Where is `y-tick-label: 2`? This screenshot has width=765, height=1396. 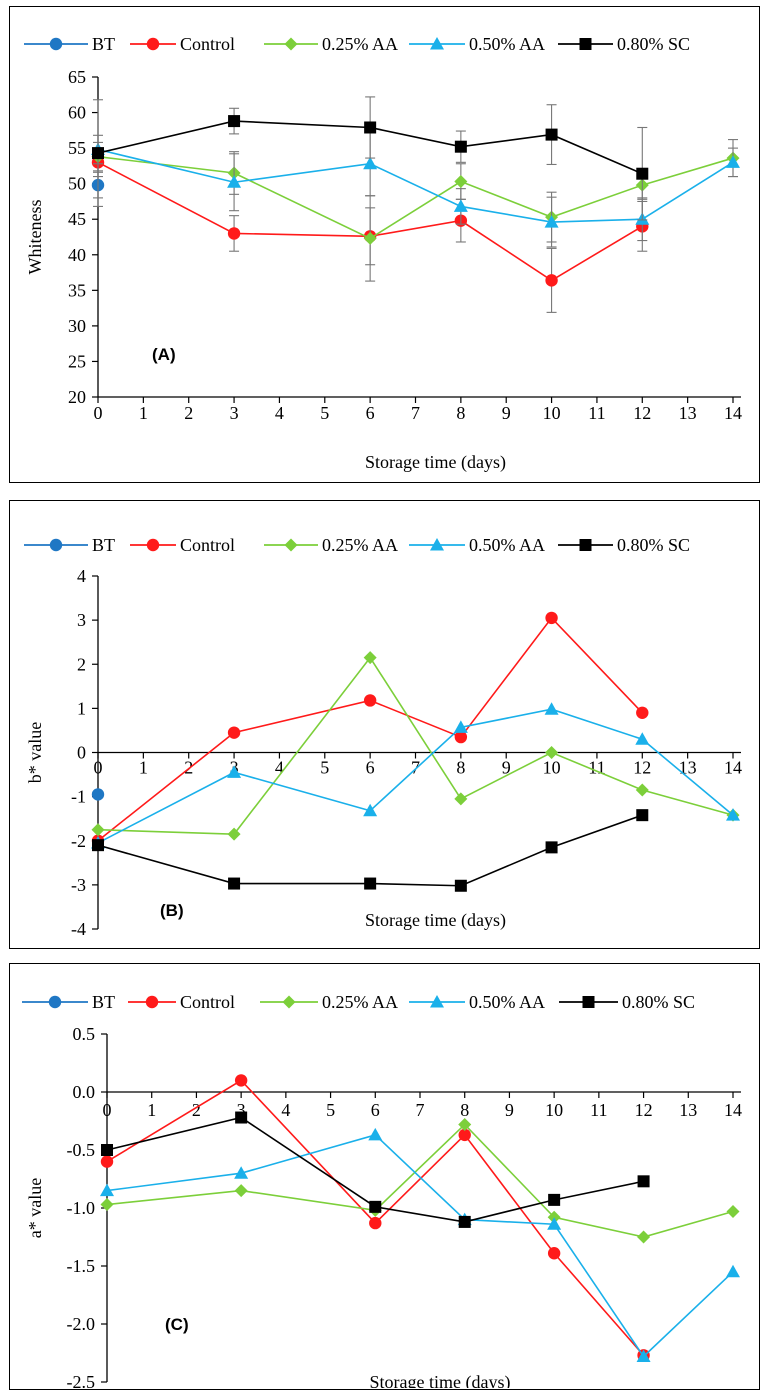 y-tick-label: 2 is located at coordinates (81, 664).